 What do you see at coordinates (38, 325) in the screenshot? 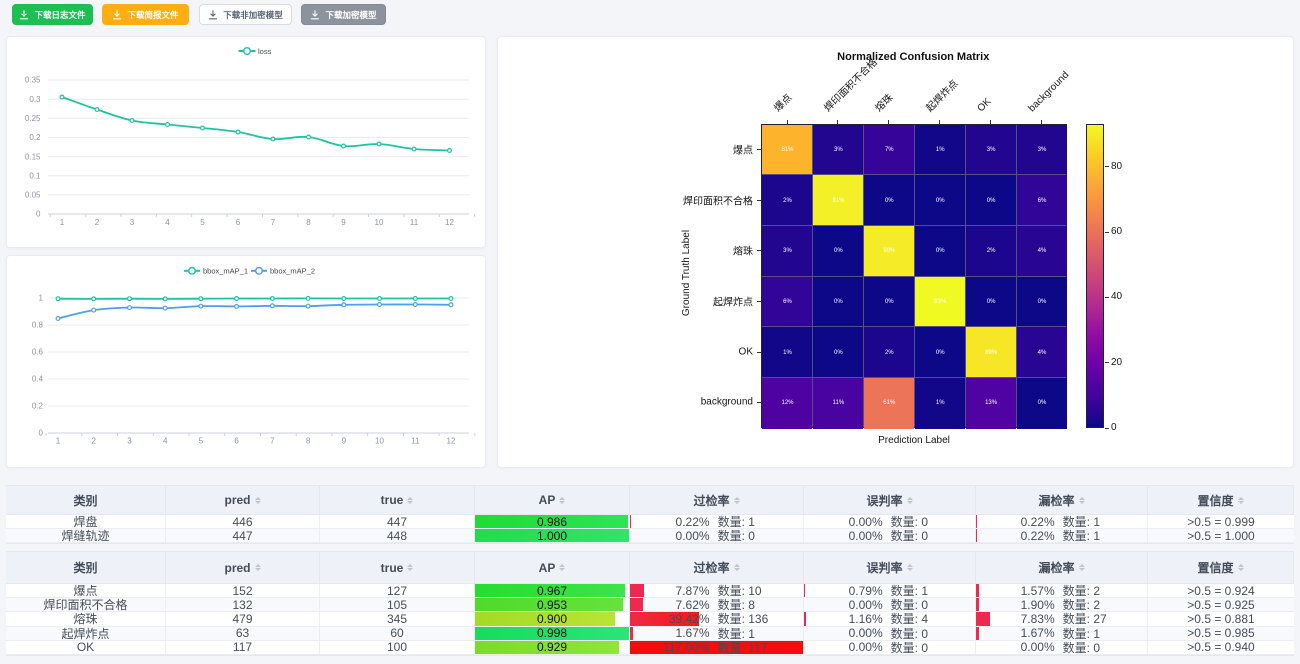
I see `svg-text: 0.8` at bounding box center [38, 325].